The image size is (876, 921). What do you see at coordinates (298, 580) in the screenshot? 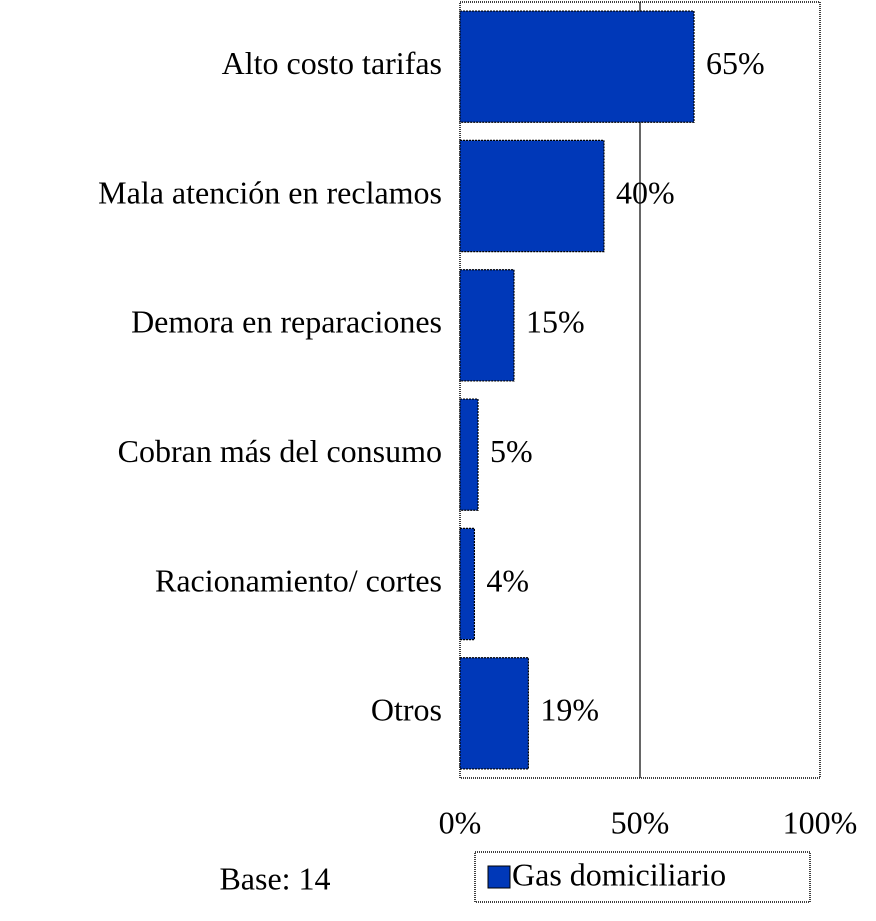
I see `y-tick-label: Racionamiento/ cortes` at bounding box center [298, 580].